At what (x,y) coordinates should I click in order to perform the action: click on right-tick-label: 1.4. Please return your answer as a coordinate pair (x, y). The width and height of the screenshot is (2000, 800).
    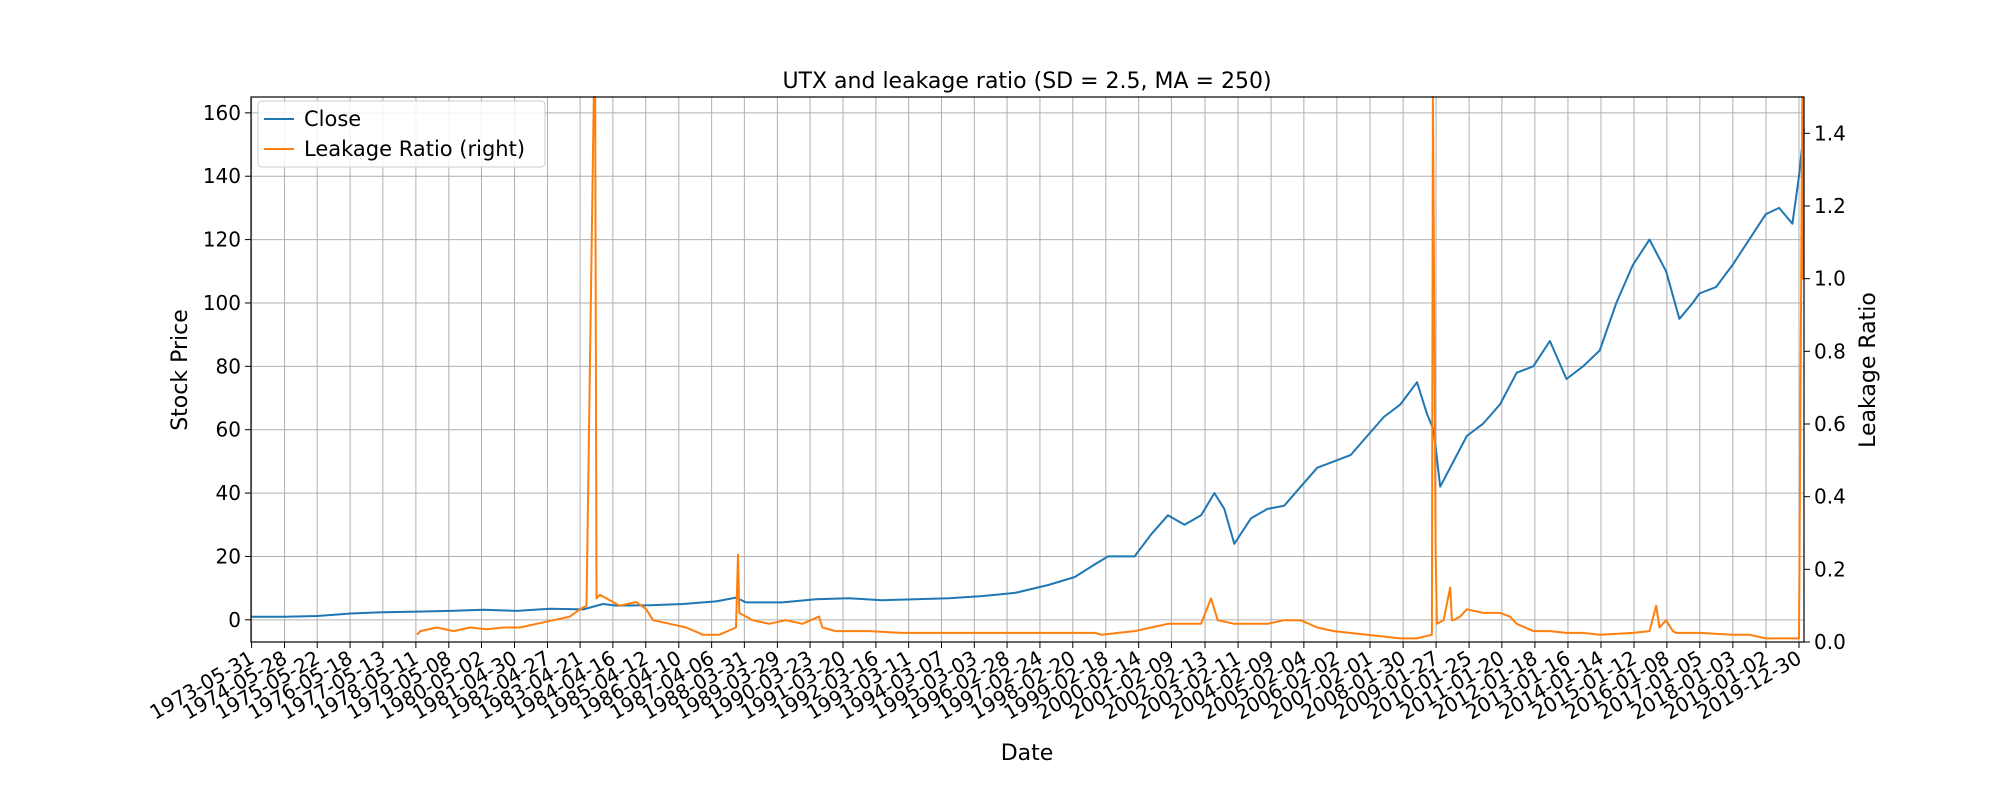
    Looking at the image, I should click on (1830, 133).